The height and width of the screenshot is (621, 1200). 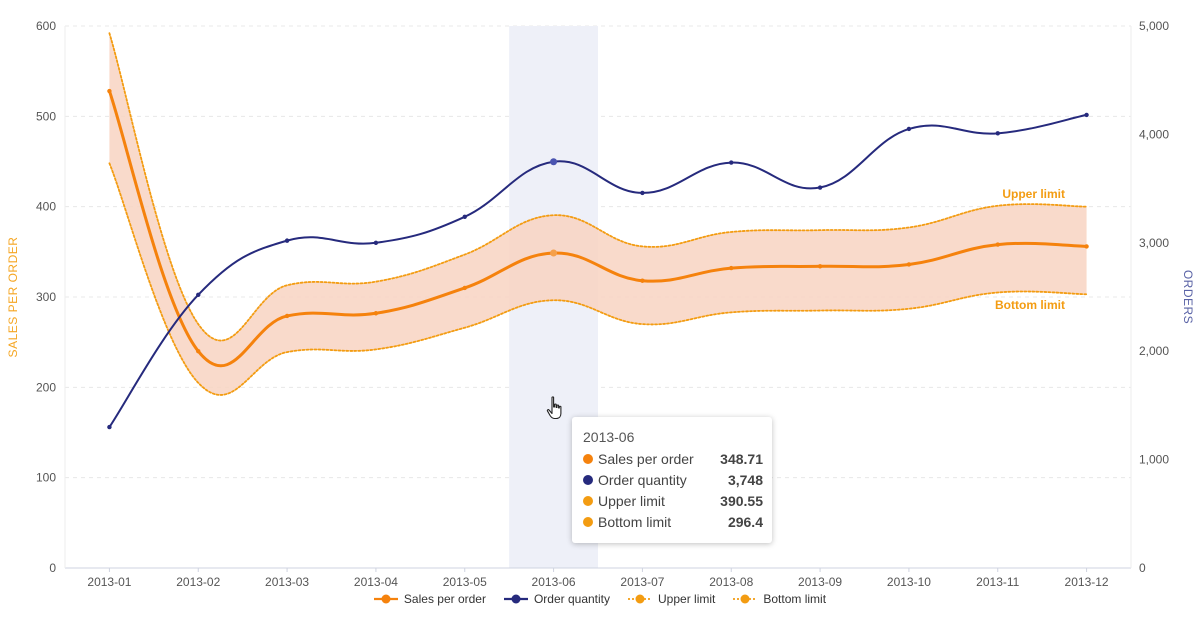 What do you see at coordinates (997, 582) in the screenshot?
I see `x-tick-label: 2013-11` at bounding box center [997, 582].